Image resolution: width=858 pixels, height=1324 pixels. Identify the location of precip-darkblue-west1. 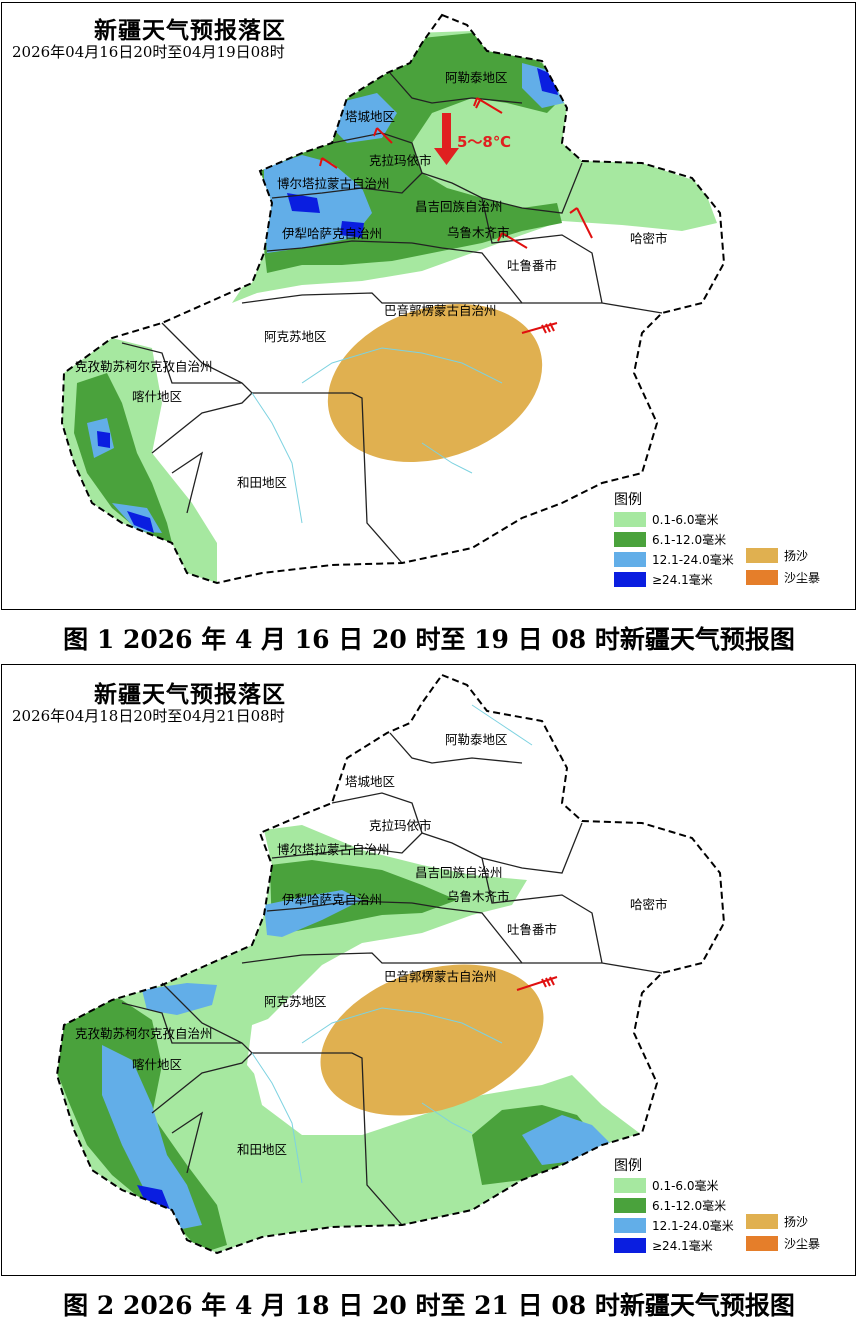
(303, 203).